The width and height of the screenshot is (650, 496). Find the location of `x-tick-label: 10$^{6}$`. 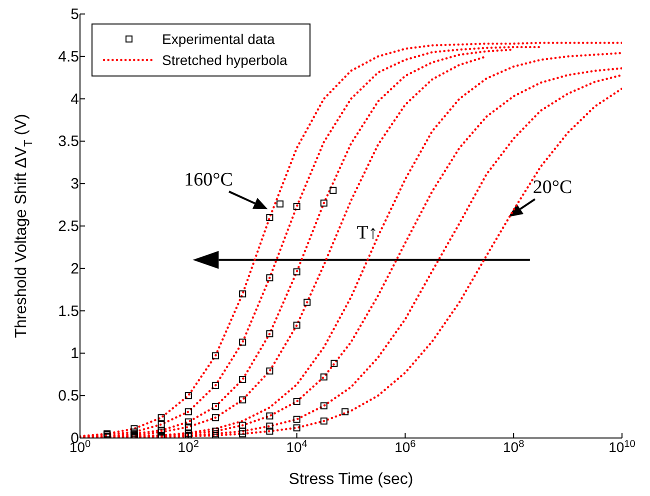

x-tick-label: 10$^{6}$ is located at coordinates (405, 446).